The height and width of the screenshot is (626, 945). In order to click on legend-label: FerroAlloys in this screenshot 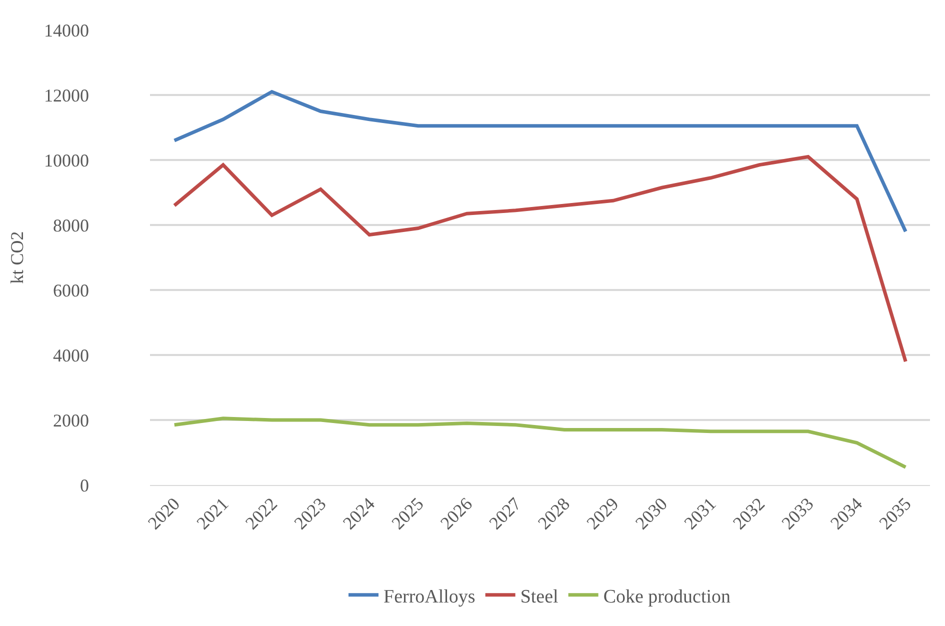, I will do `click(430, 597)`.